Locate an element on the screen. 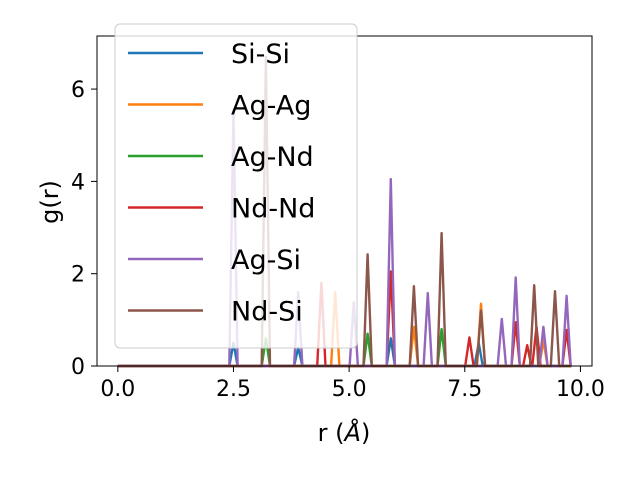  x-axis-label-text: r ( is located at coordinates (331, 433).